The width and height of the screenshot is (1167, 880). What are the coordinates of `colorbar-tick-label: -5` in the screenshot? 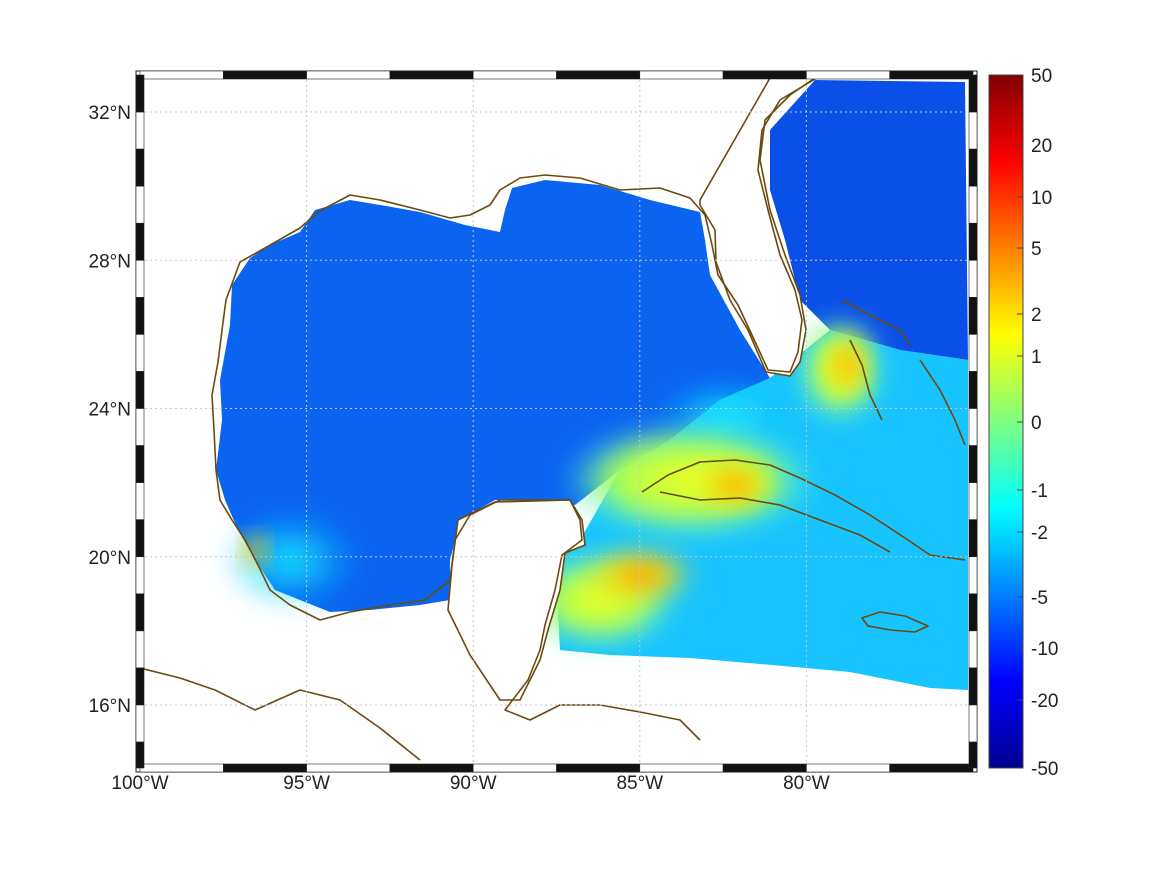 It's located at (1039, 598).